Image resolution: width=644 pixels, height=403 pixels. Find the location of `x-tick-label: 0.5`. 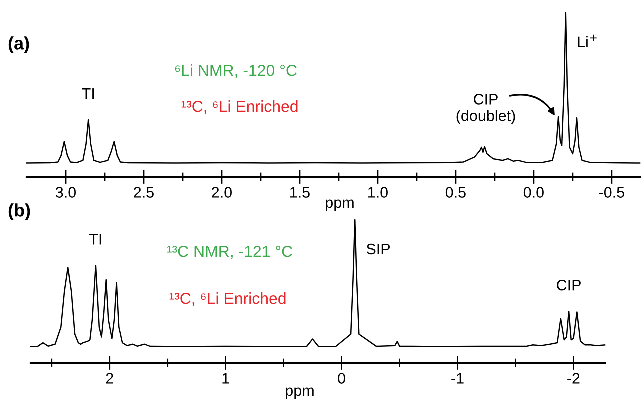

x-tick-label: 0.5 is located at coordinates (456, 192).